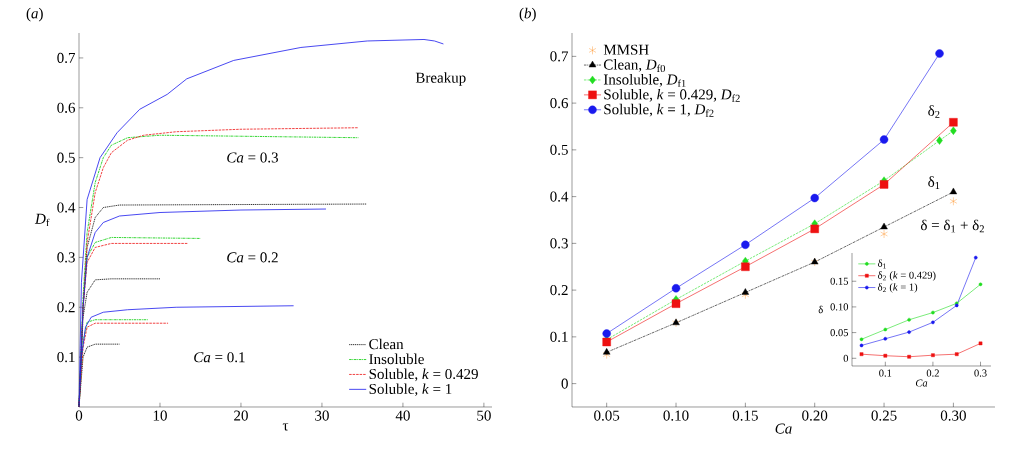 This screenshot has width=1013, height=462. I want to click on x-tick-label: 0, so click(79, 415).